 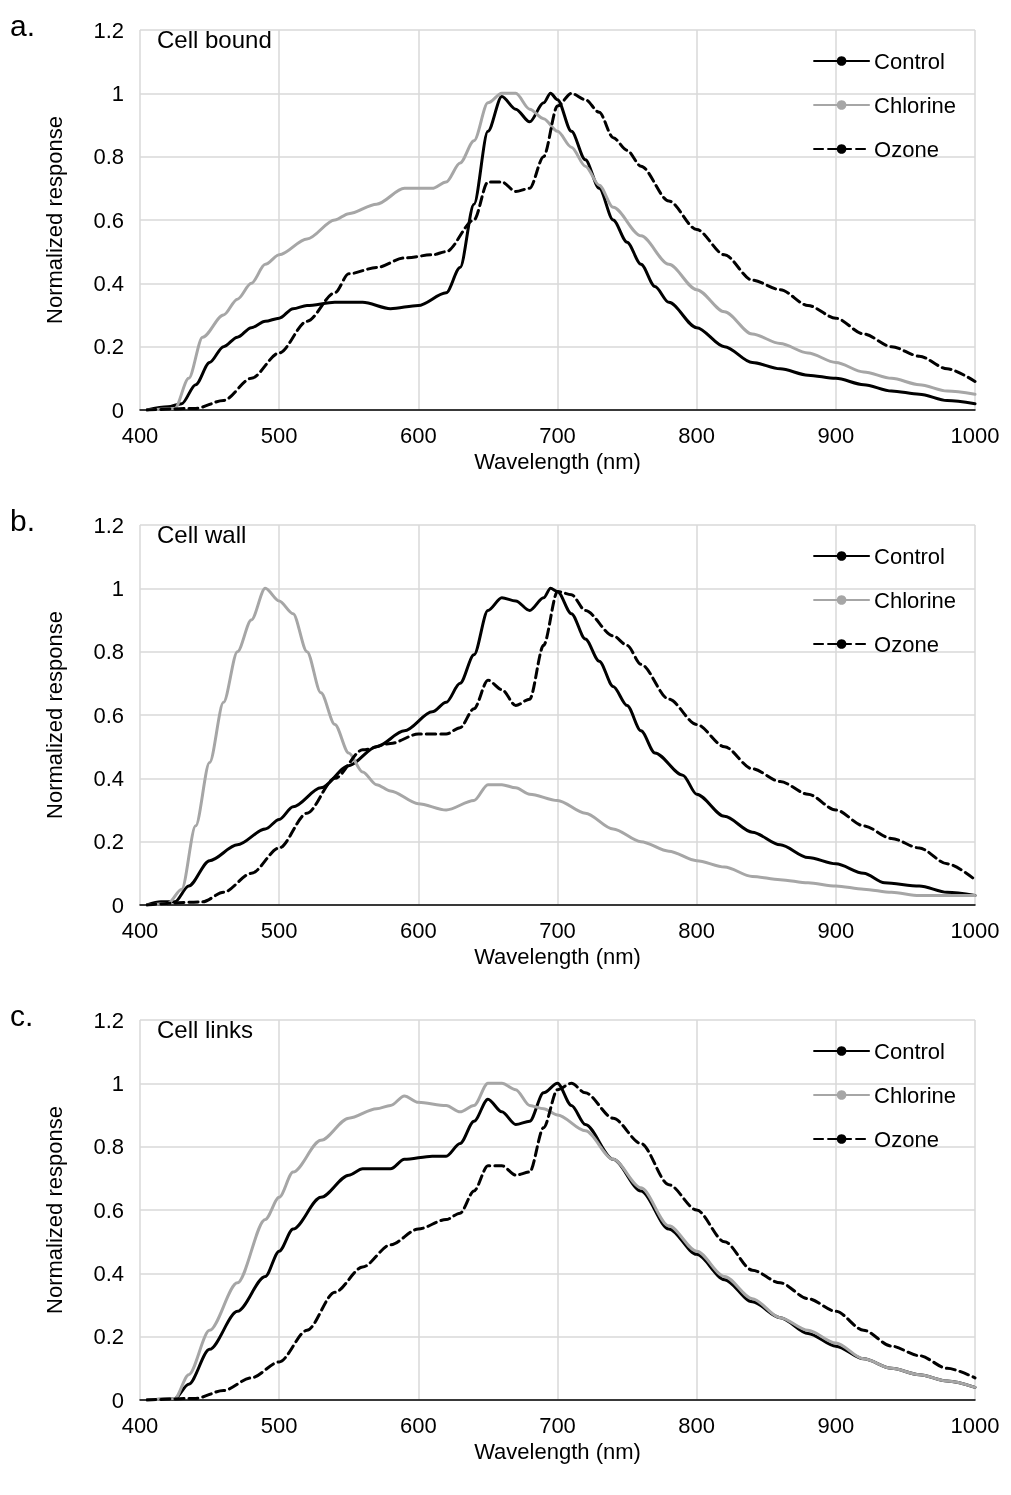 What do you see at coordinates (202, 534) in the screenshot?
I see `chart-subtitle: Cell wall` at bounding box center [202, 534].